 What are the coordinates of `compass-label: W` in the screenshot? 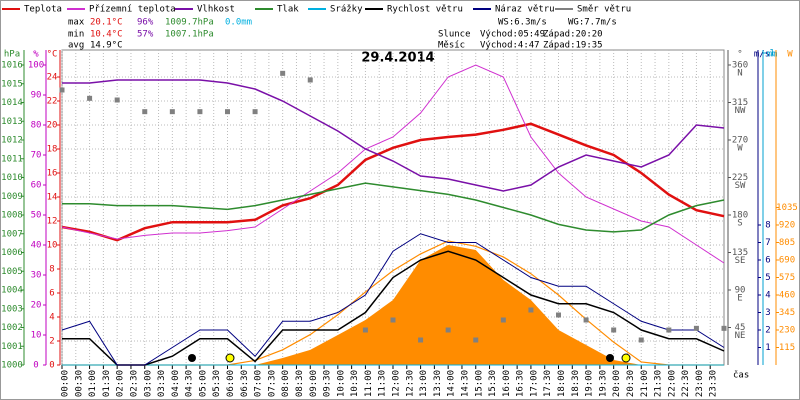 It's located at (740, 149).